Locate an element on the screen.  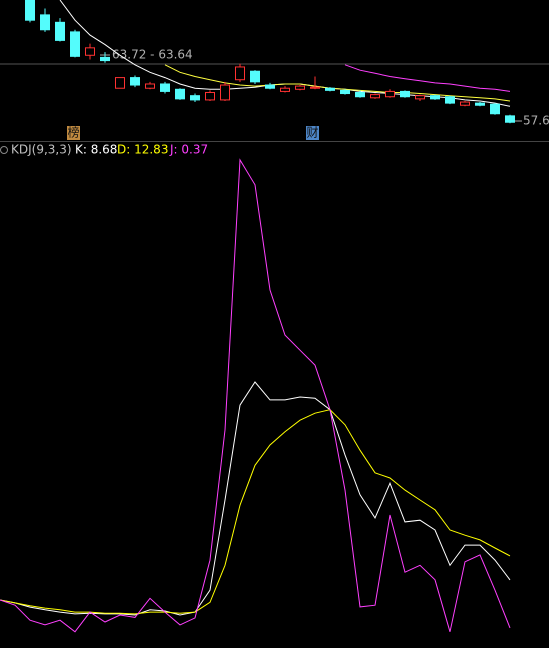
indicator-title: KDJ(9,3,3) is located at coordinates (41, 150).